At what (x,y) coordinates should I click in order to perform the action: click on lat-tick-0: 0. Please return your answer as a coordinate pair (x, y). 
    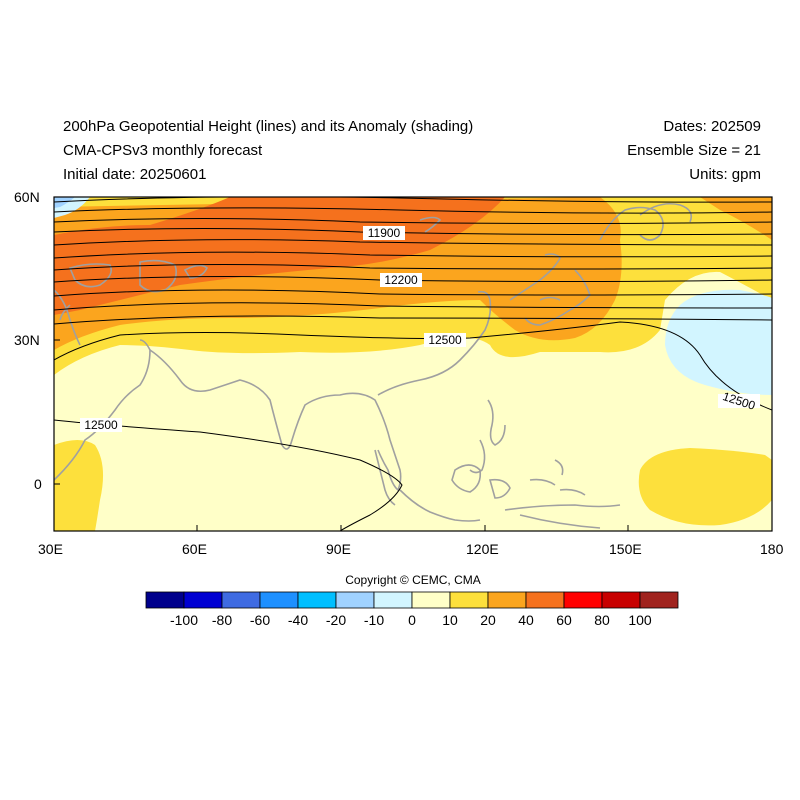
    Looking at the image, I should click on (38, 484).